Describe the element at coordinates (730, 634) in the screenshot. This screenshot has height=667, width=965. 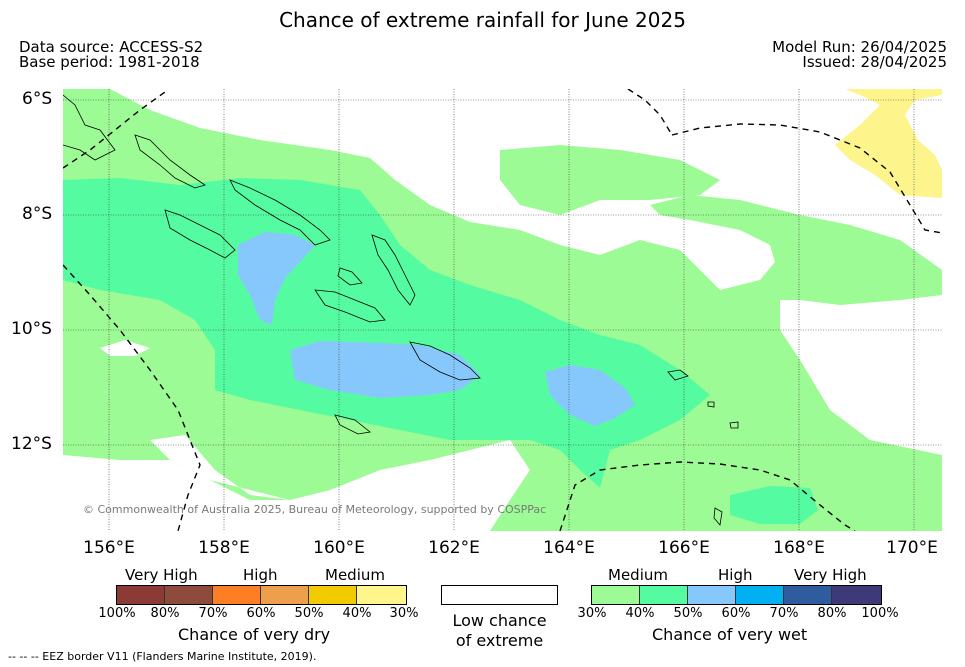
I see `wet-legend-title: Chance of very wet` at that location.